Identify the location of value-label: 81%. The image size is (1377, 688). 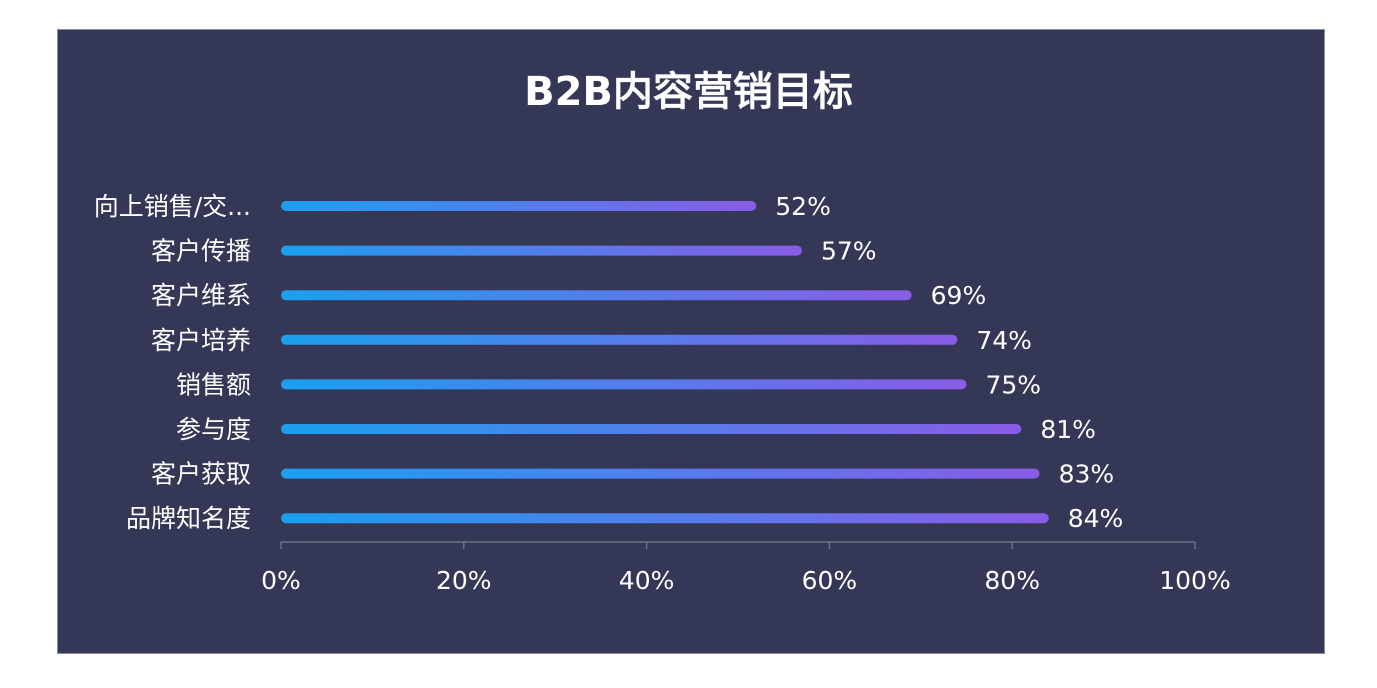
(1068, 429).